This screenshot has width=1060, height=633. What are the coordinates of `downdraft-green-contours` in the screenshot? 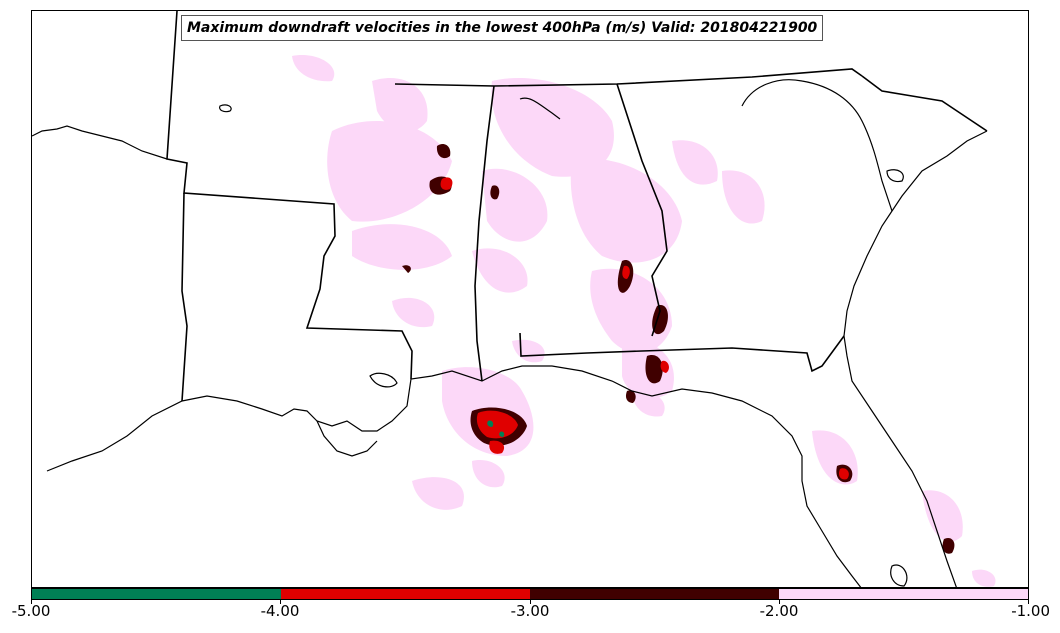 It's located at (496, 428).